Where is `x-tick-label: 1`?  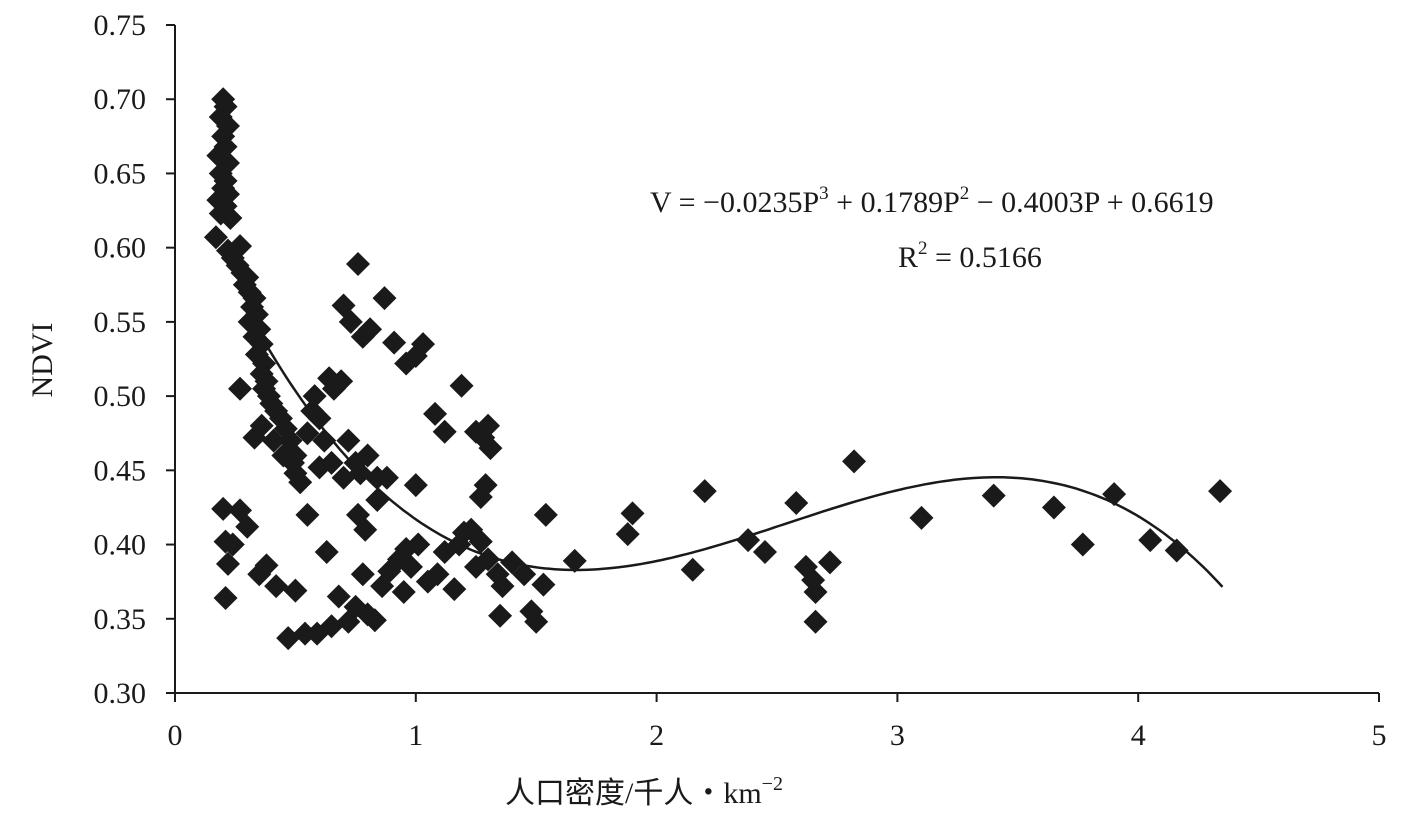 x-tick-label: 1 is located at coordinates (415, 735).